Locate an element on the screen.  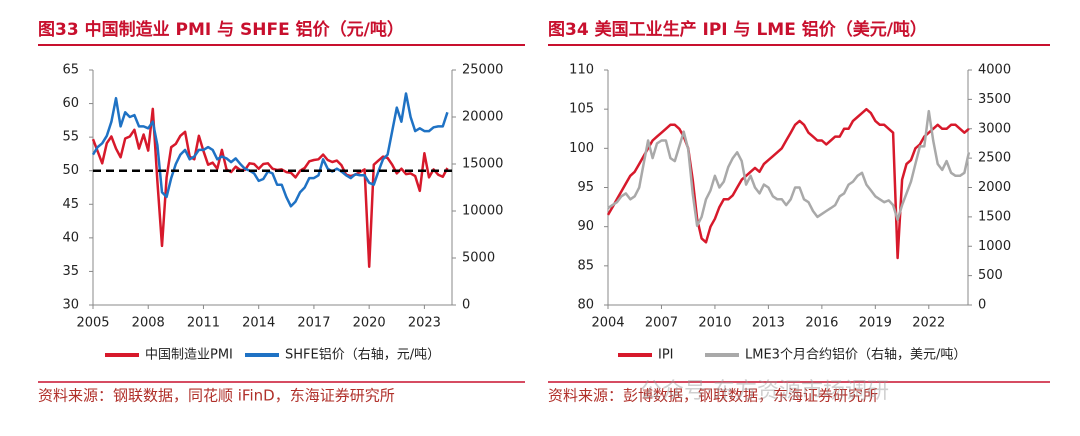
y2-tick-label: 15000 is located at coordinates (482, 164).